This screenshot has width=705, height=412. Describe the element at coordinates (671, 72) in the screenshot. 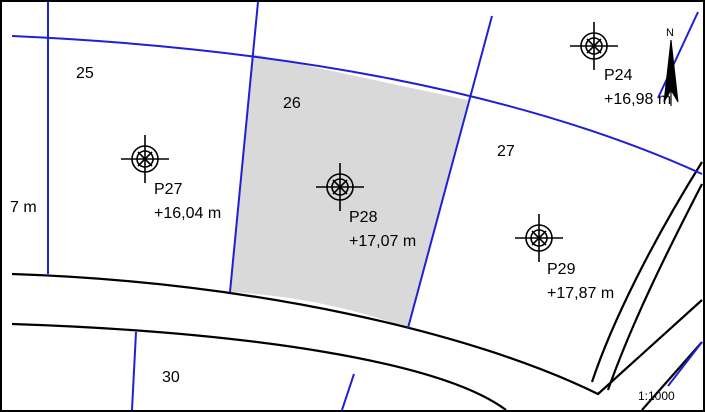

I see `north-arrow-icon` at that location.